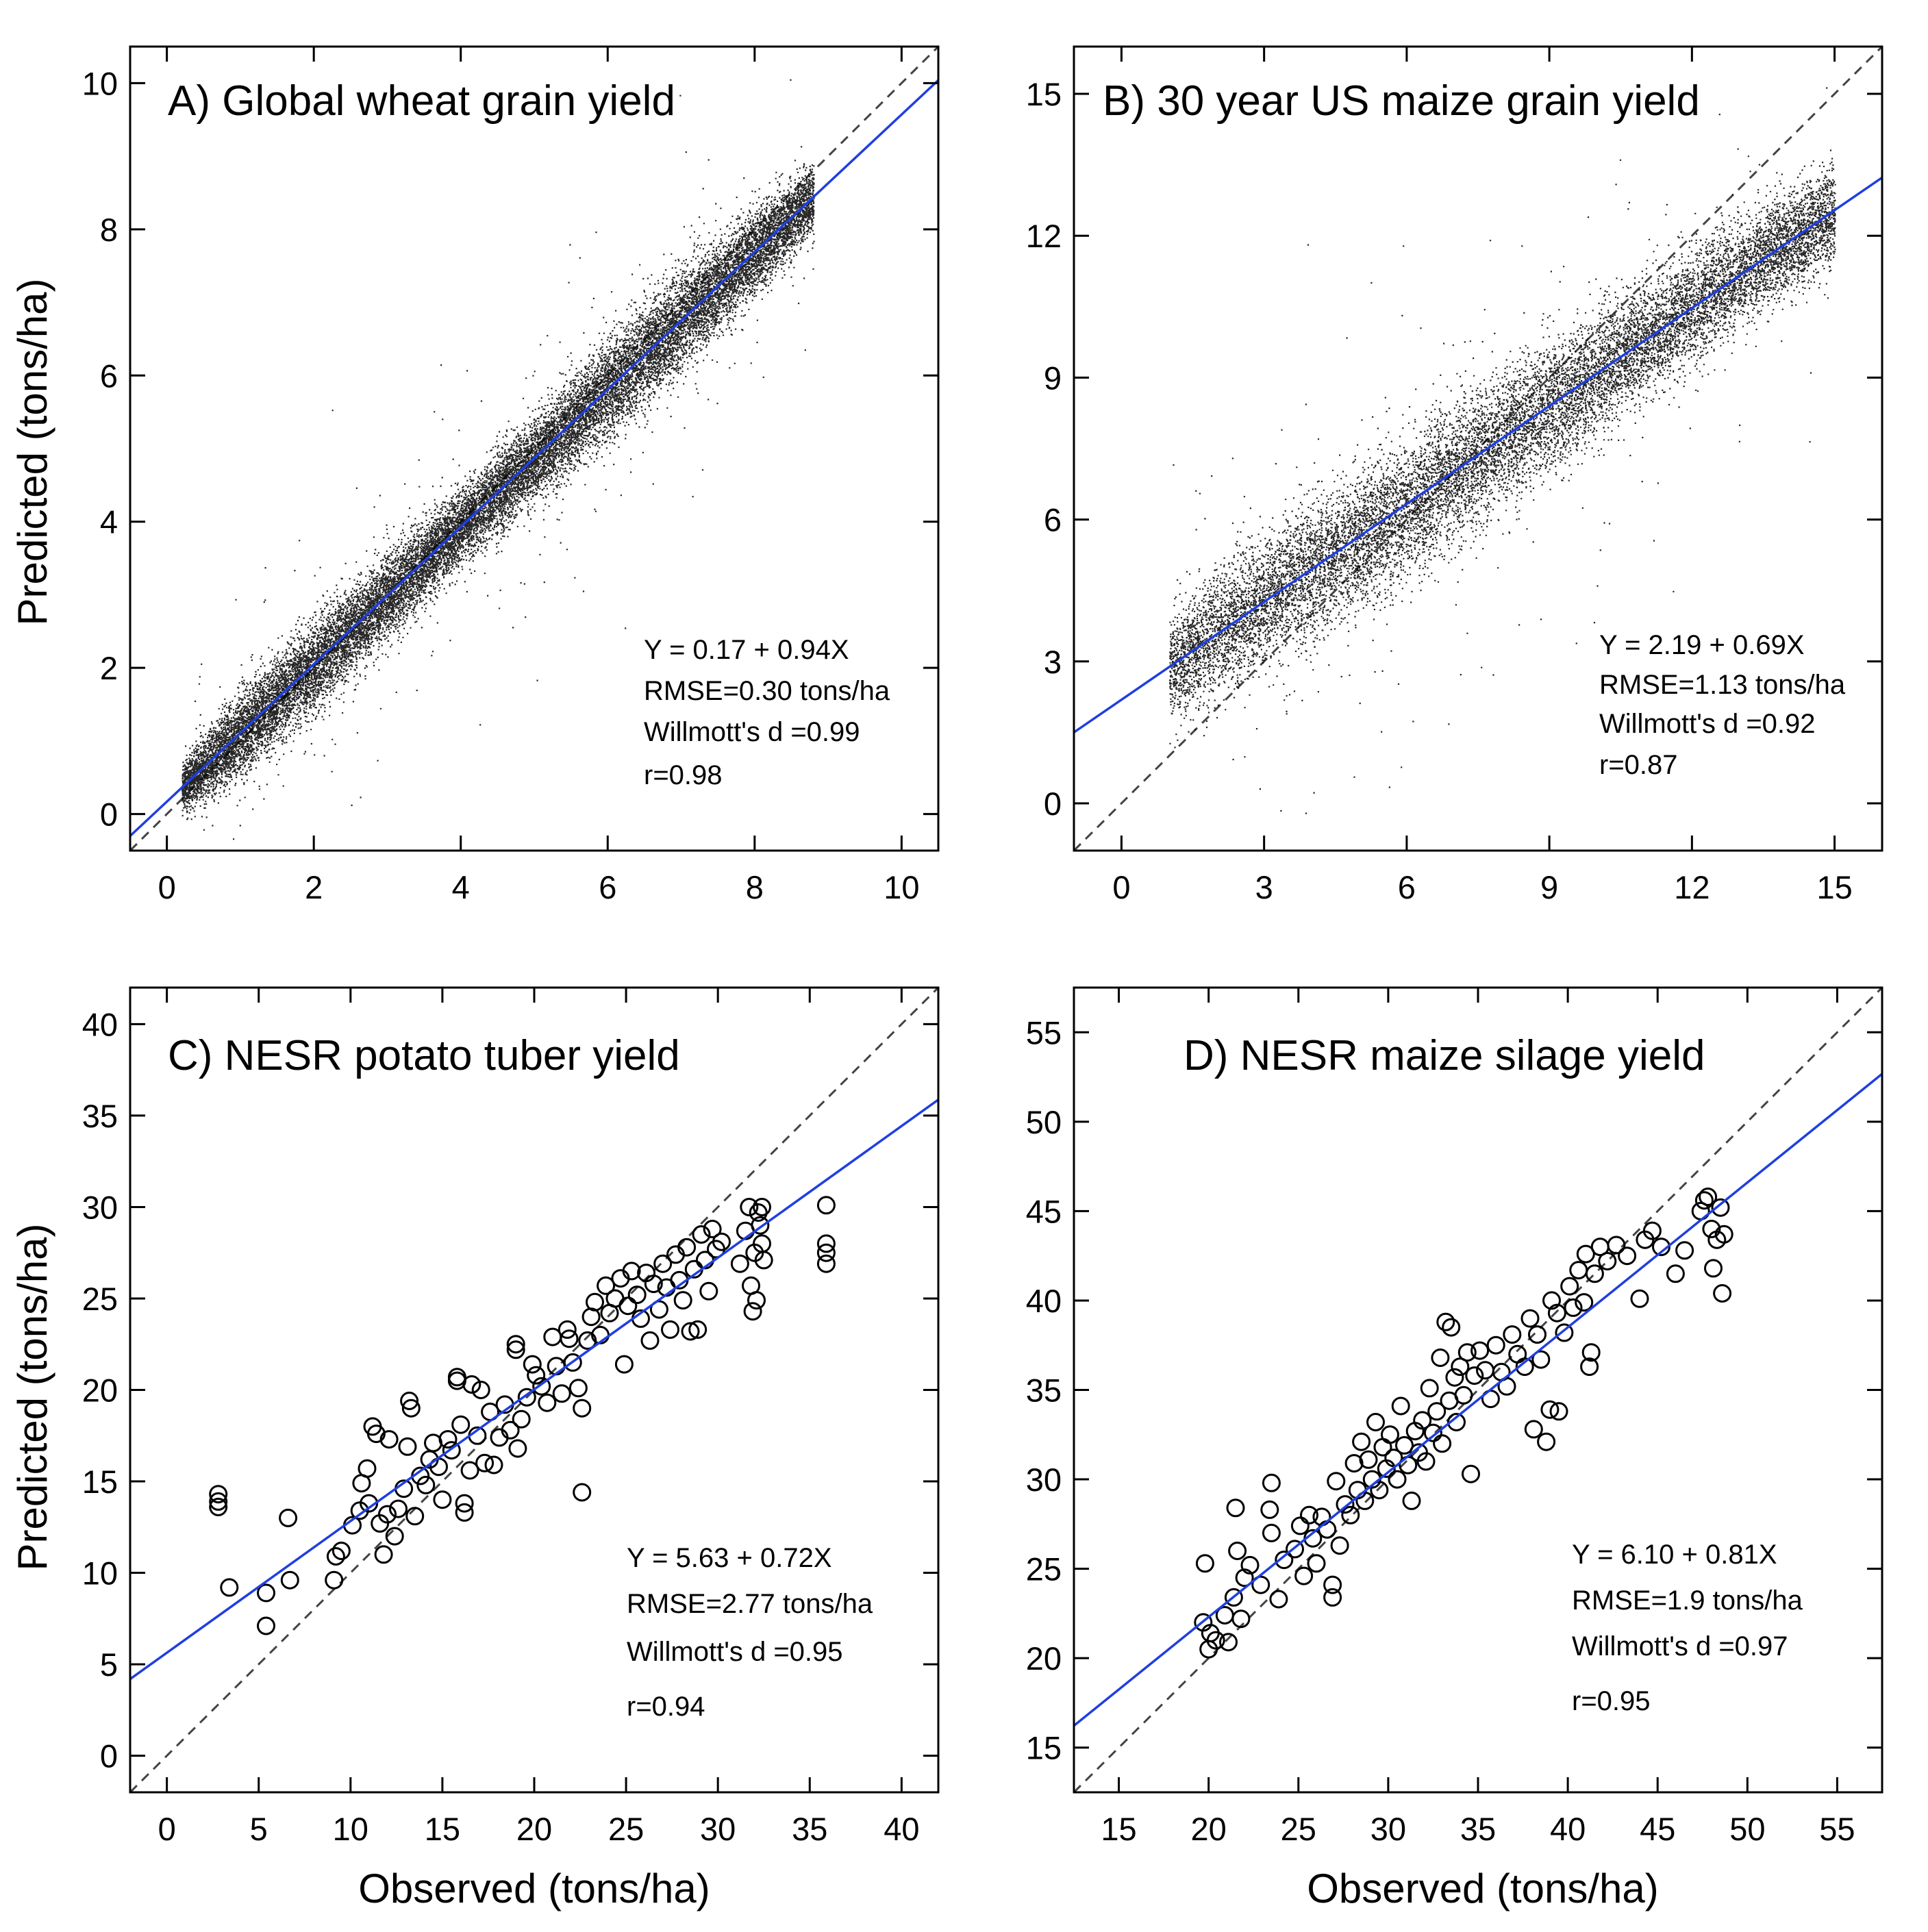 This screenshot has width=1928, height=1932. What do you see at coordinates (109, 668) in the screenshot?
I see `y-tick-label-a: 2` at bounding box center [109, 668].